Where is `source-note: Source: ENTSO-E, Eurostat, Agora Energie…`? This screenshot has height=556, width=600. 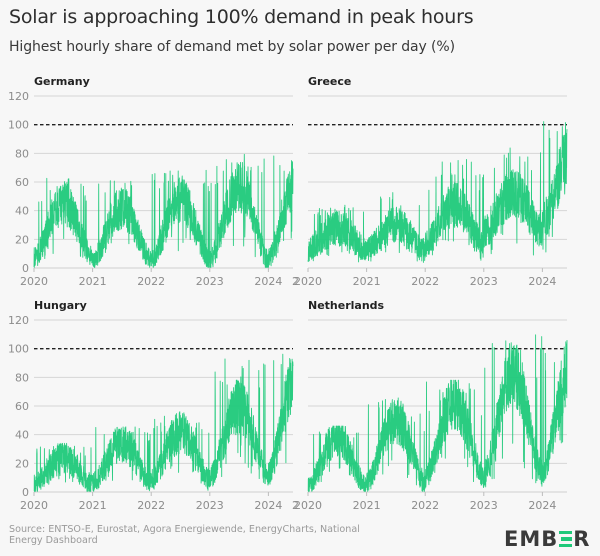 source-note: Source: ENTSO-E, Eurostat, Agora Energie… is located at coordinates (184, 535).